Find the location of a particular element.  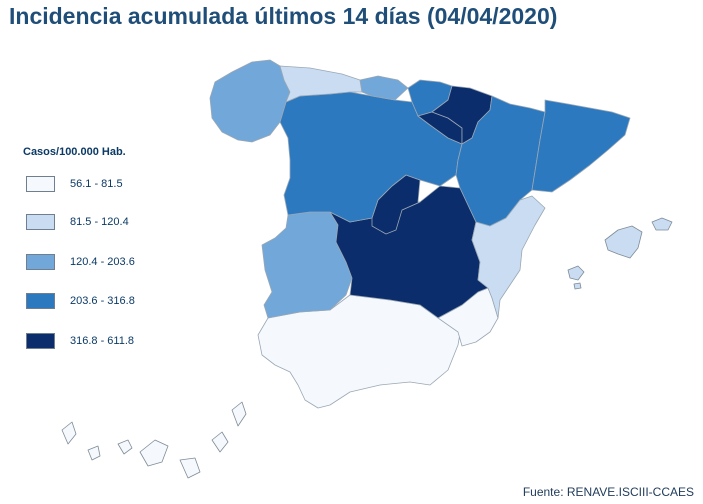

legend-title: Casos/100.000 Hab. is located at coordinates (74, 152).